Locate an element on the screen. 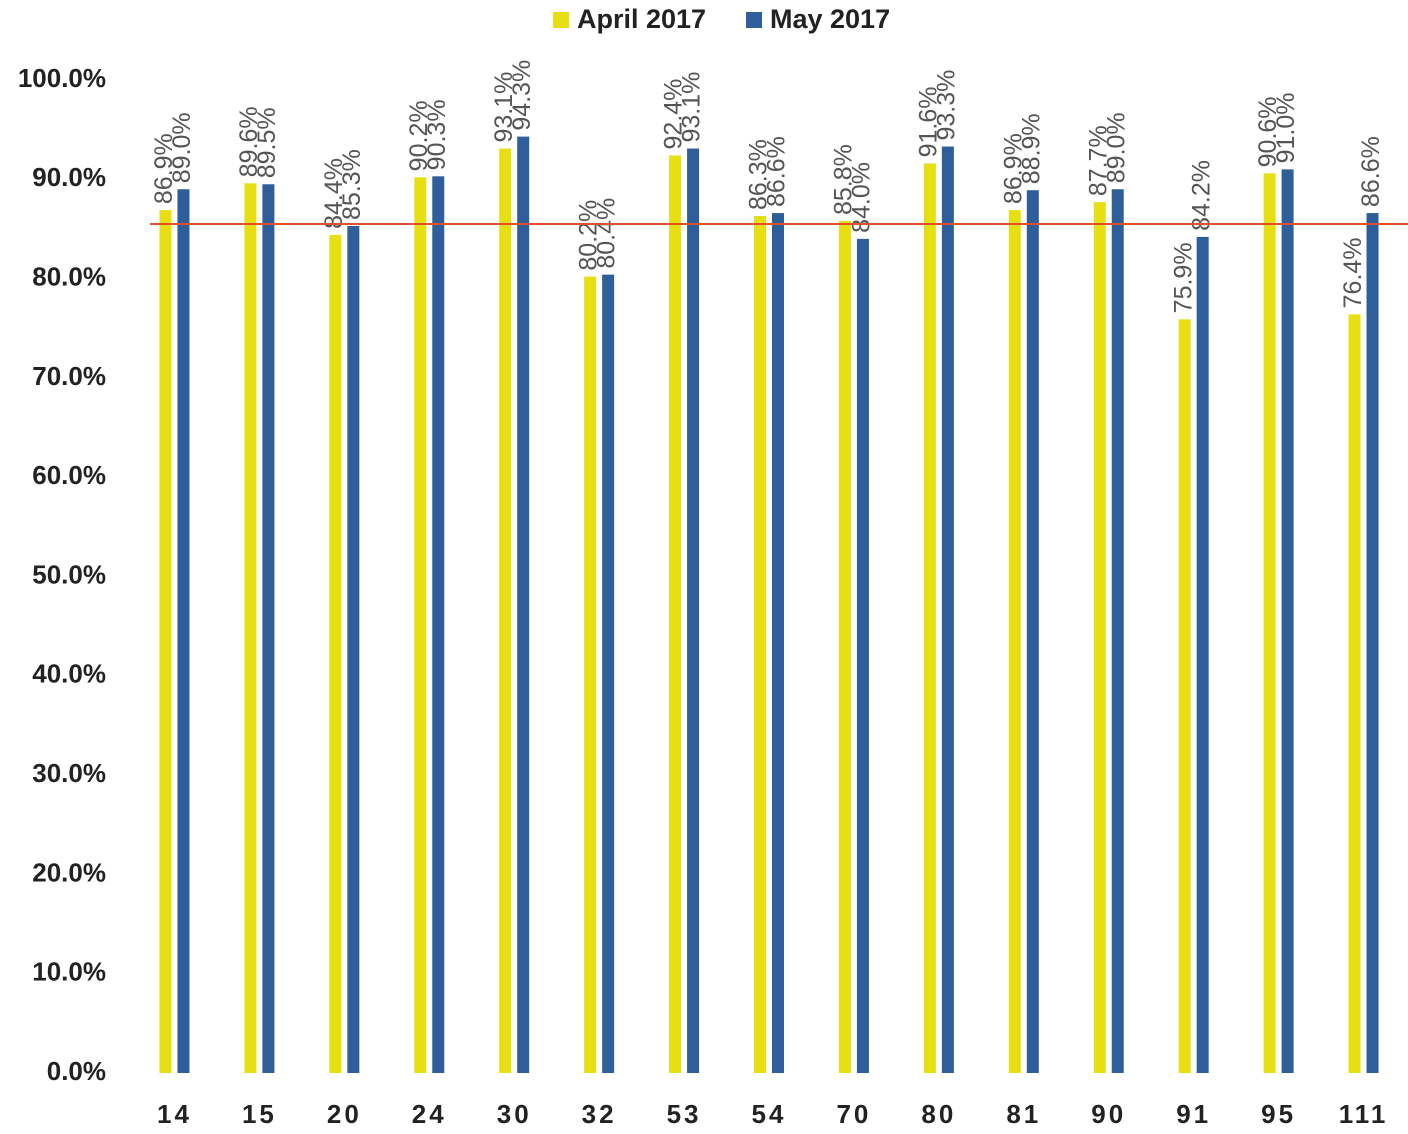 The width and height of the screenshot is (1408, 1134). x-tick-label: 32 is located at coordinates (599, 1114).